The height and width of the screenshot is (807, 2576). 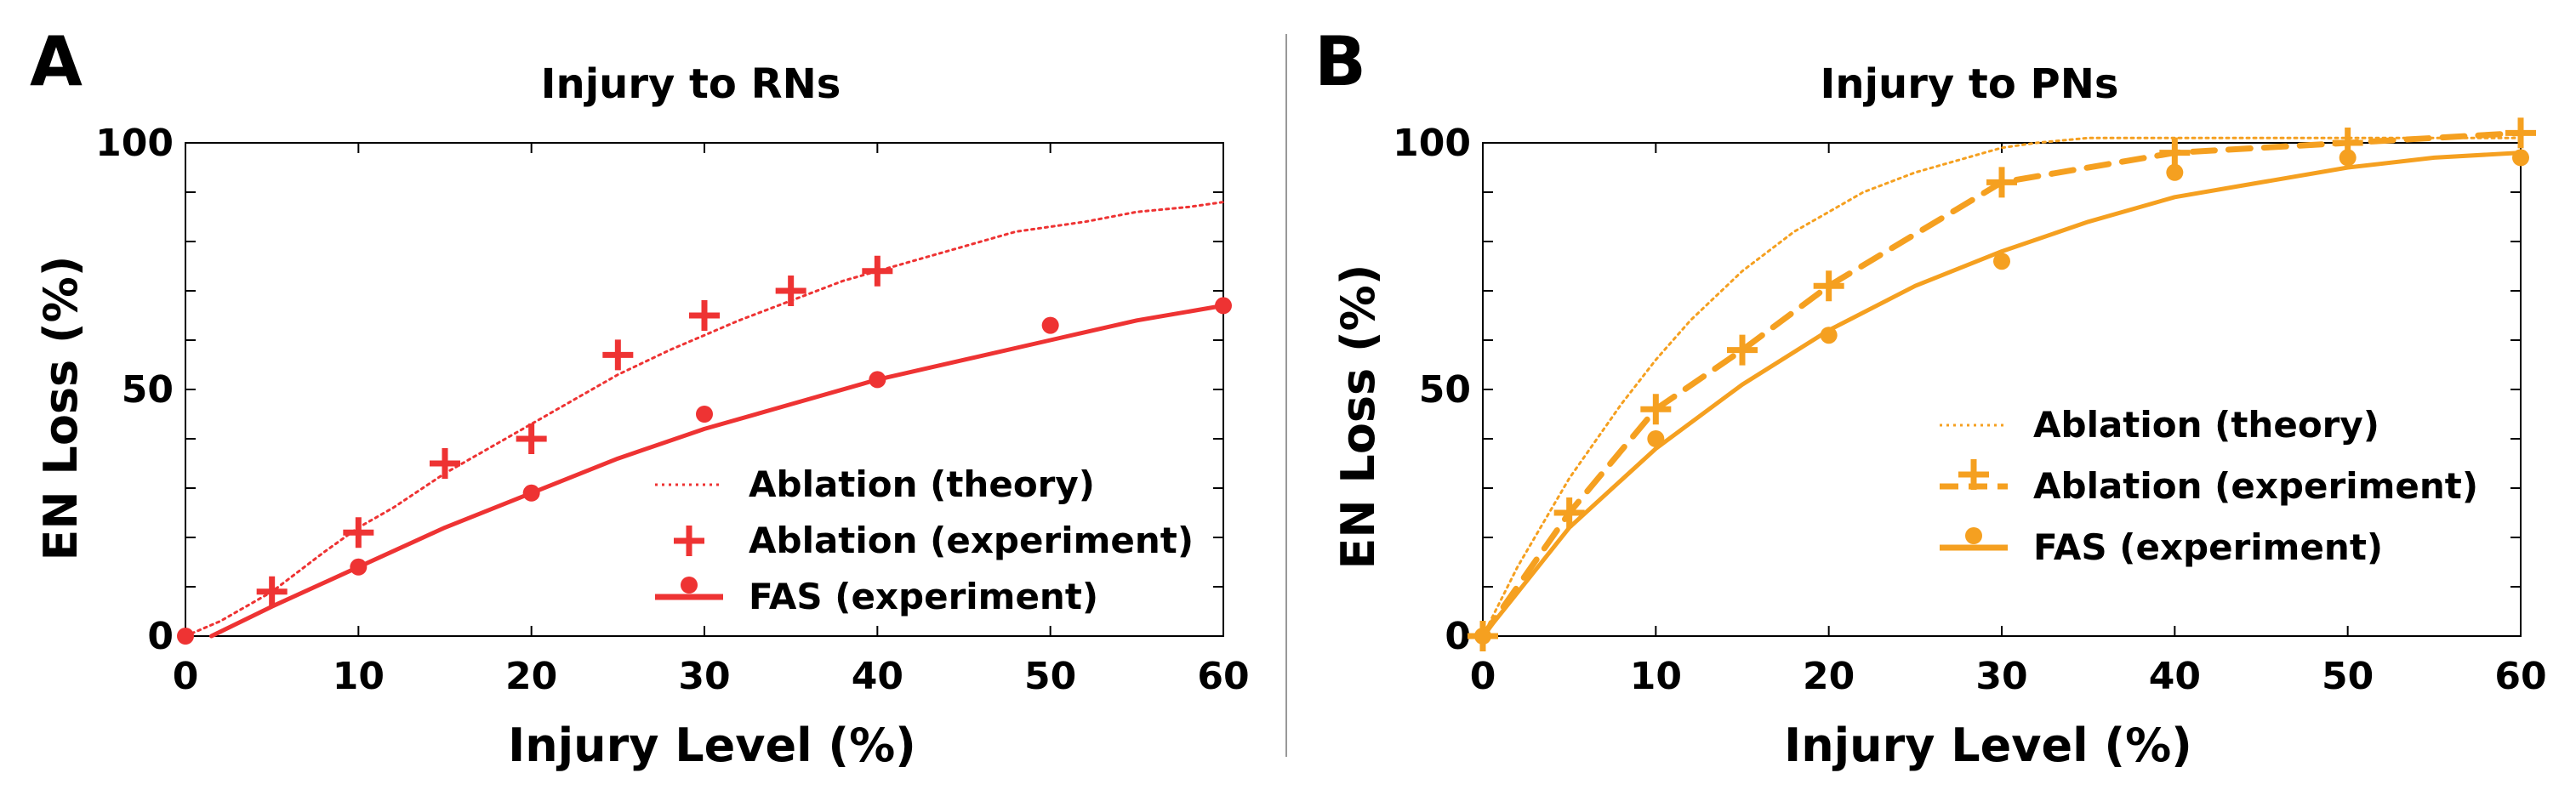 I want to click on panel-letter: A, so click(x=56, y=62).